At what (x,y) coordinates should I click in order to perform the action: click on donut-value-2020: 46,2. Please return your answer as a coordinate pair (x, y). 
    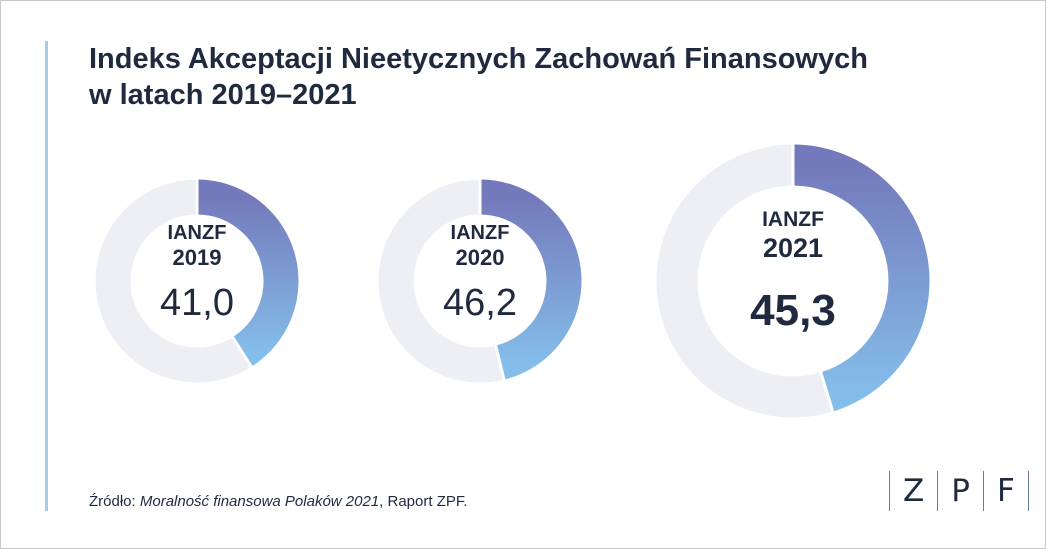
    Looking at the image, I should click on (480, 303).